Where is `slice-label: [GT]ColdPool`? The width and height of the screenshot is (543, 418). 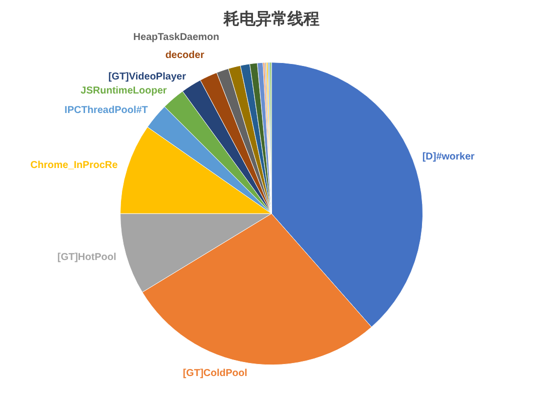
slice-label: [GT]ColdPool is located at coordinates (215, 373).